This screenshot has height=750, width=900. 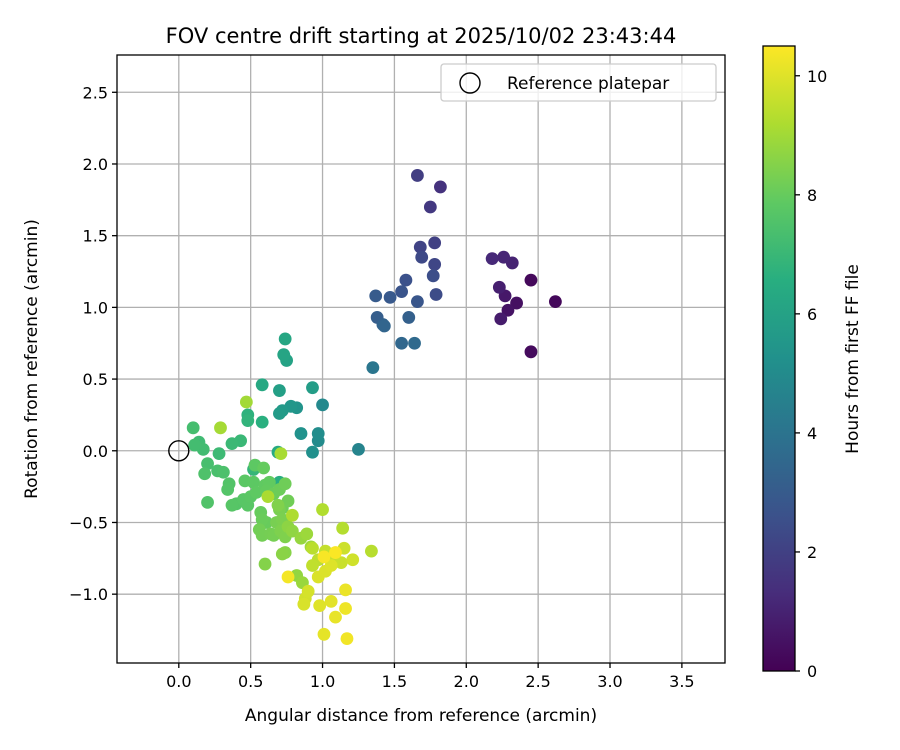 I want to click on x-tick-label: 3.0, so click(x=609, y=681).